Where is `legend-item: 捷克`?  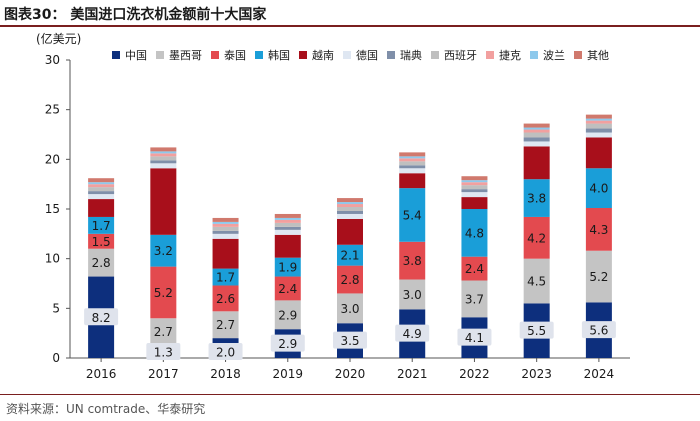 legend-item: 捷克 is located at coordinates (503, 55).